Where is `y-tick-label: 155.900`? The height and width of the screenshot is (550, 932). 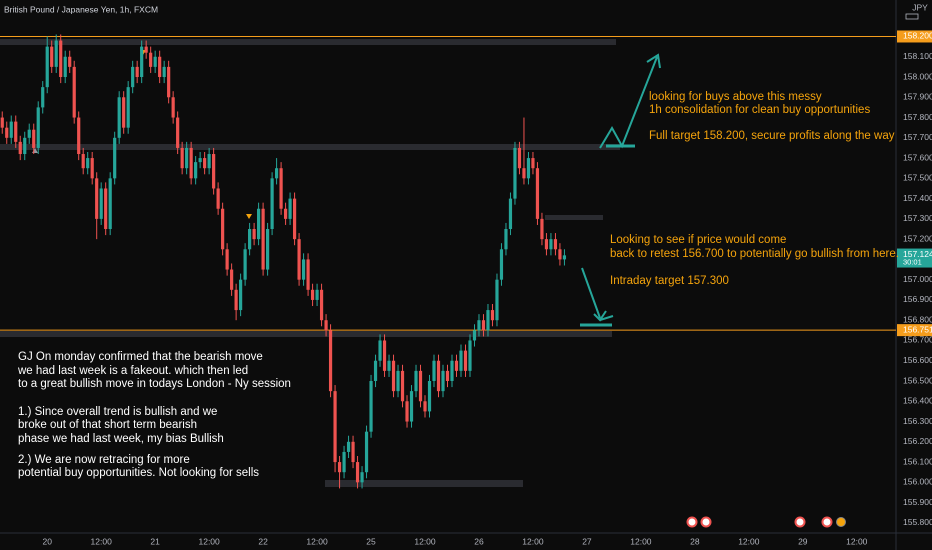
y-tick-label: 155.900 is located at coordinates (917, 502).